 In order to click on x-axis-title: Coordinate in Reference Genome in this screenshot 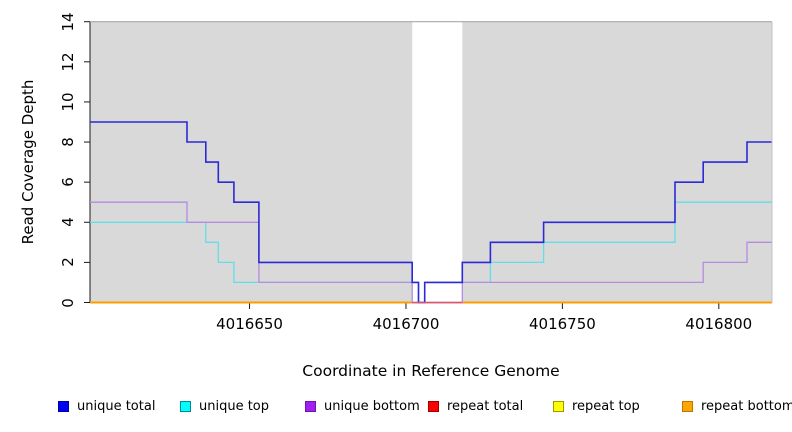, I will do `click(431, 371)`.